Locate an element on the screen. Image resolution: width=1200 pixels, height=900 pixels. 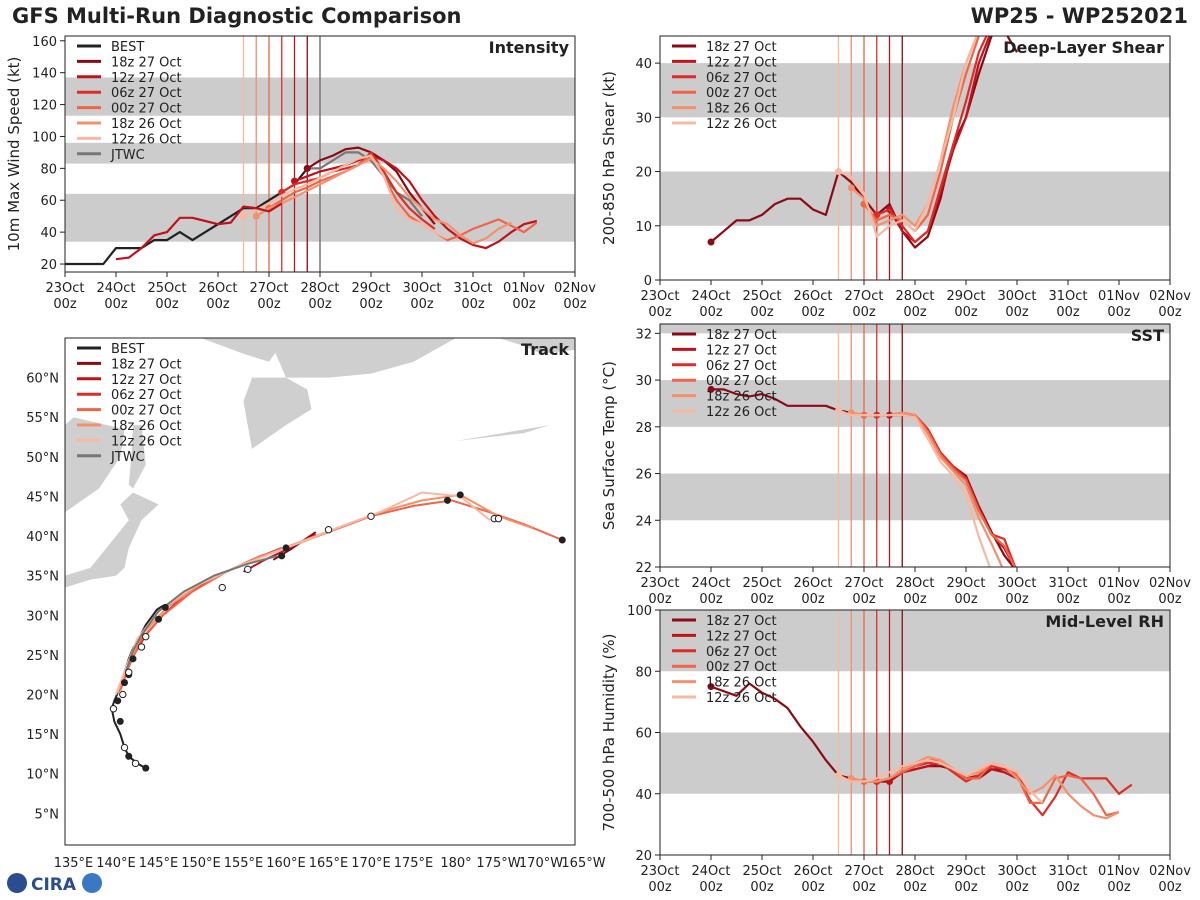
series-group is located at coordinates (862, 476).